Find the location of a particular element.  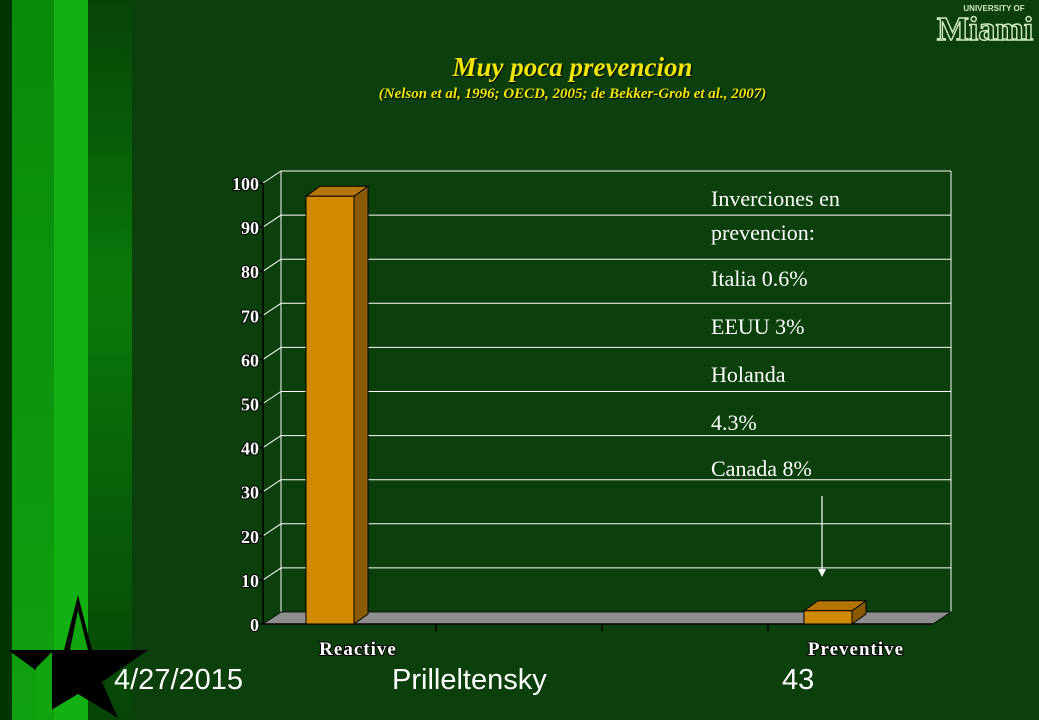

star-icon is located at coordinates (78, 656).